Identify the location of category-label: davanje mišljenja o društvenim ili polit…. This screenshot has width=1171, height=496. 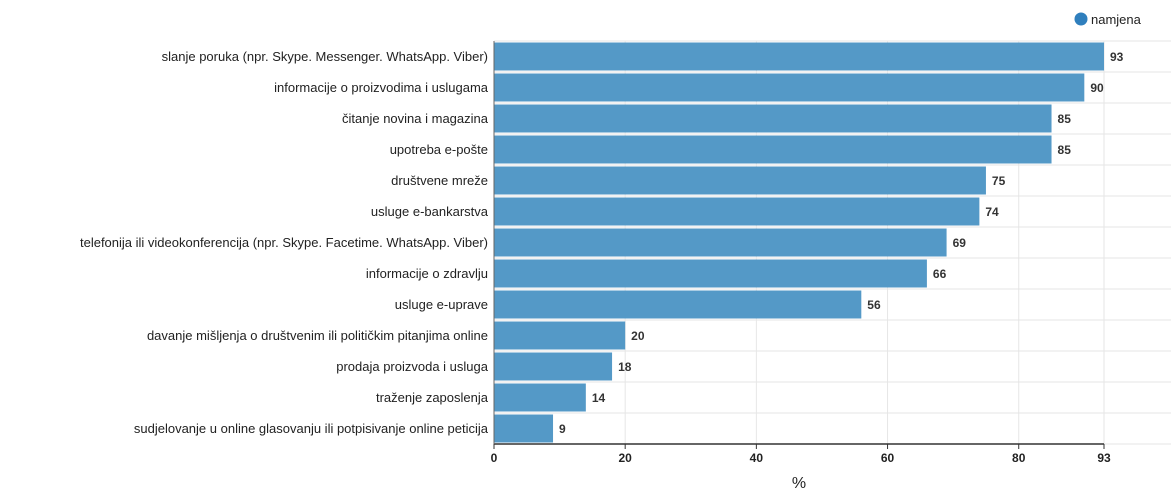
(317, 335).